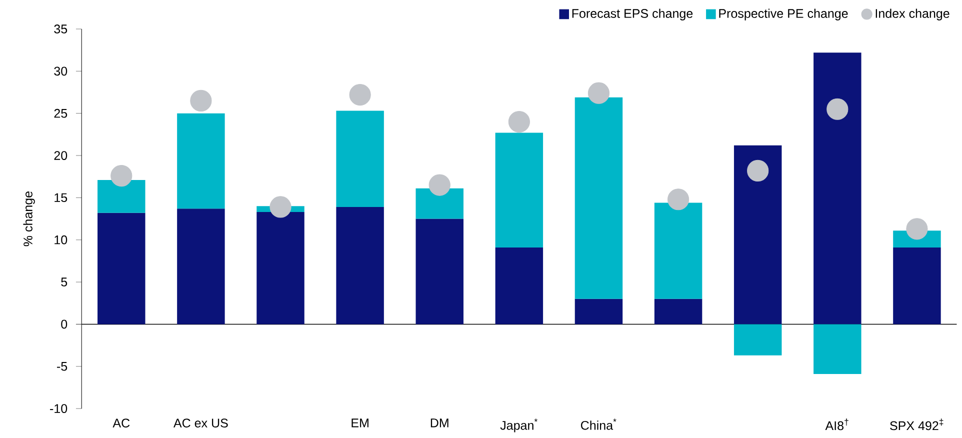  I want to click on x-tick-label: Japan$^{*}$, so click(519, 425).